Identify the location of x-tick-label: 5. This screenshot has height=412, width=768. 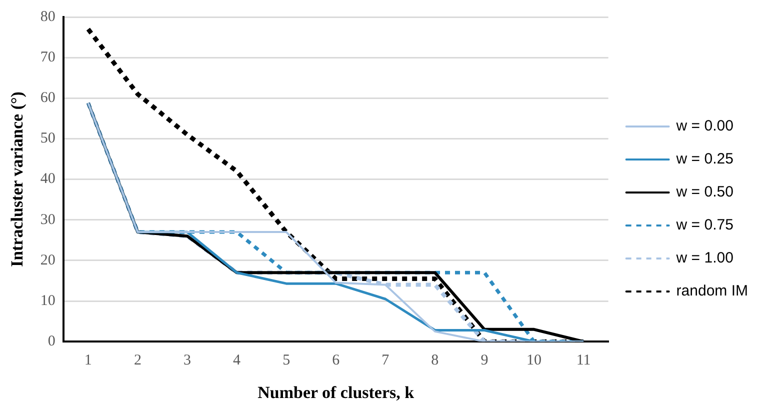
(286, 360).